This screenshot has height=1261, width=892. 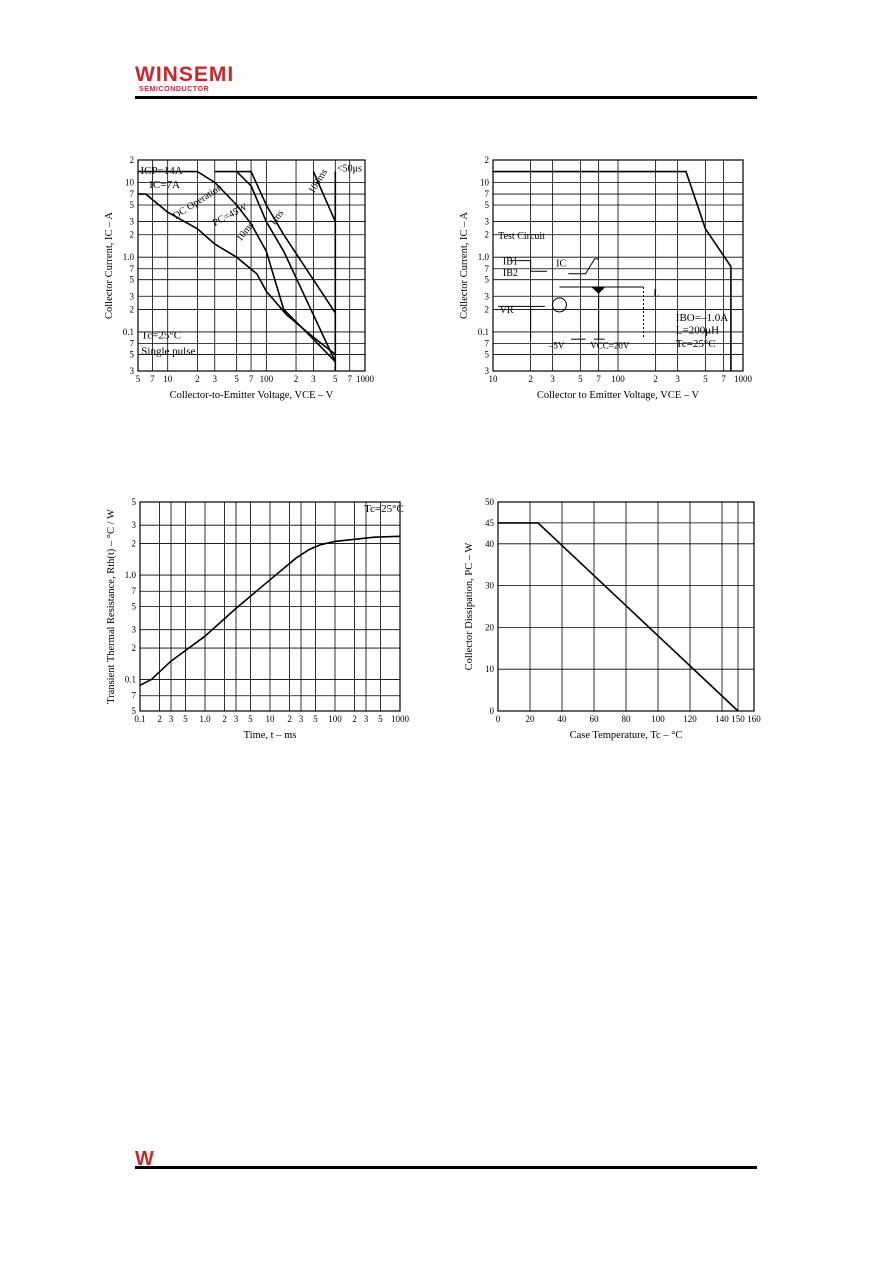 What do you see at coordinates (510, 261) in the screenshot?
I see `chart-annotation: IB1` at bounding box center [510, 261].